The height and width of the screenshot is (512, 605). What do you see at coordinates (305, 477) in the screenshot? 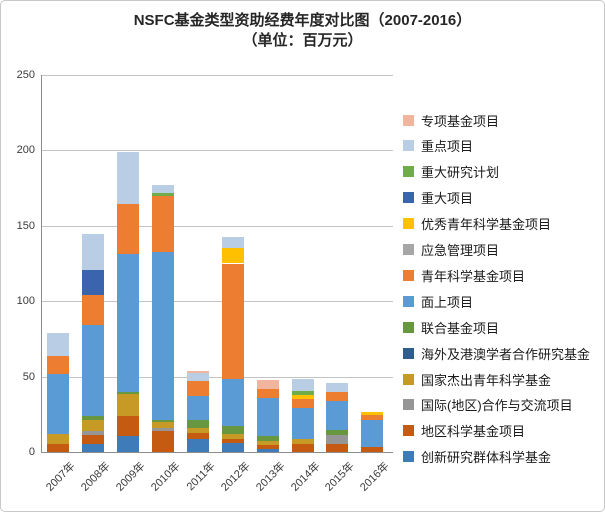
I see `x-tick-label: 2014年` at bounding box center [305, 477].